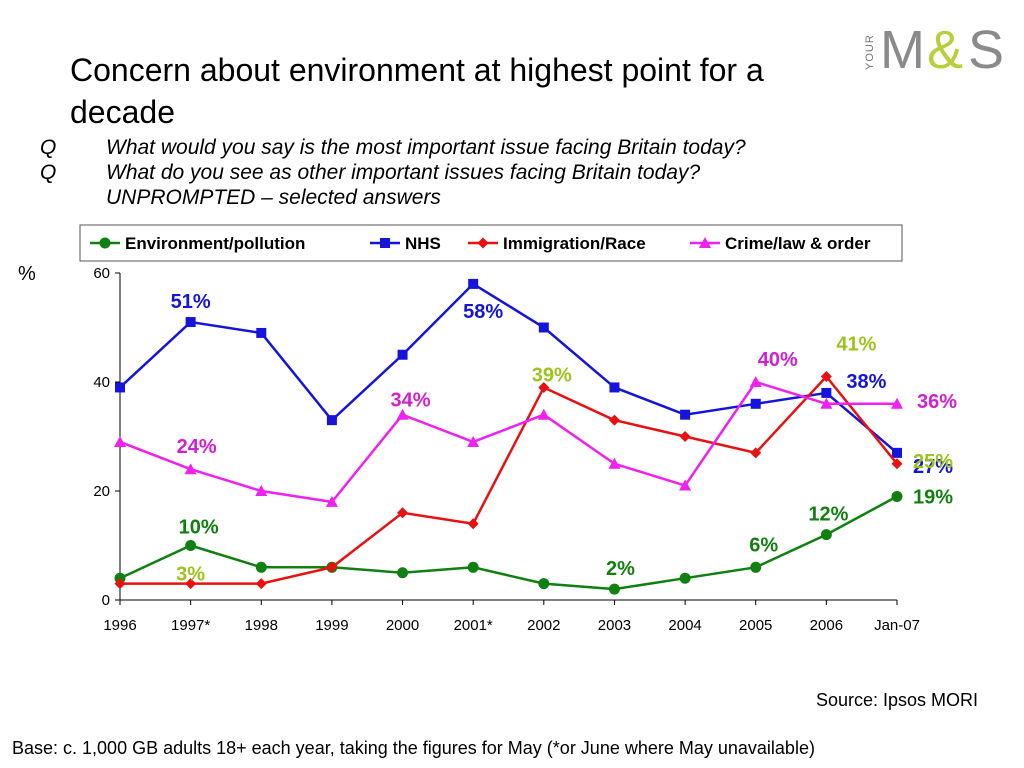 The width and height of the screenshot is (1024, 768). Describe the element at coordinates (778, 360) in the screenshot. I see `data-label: 40%` at that location.